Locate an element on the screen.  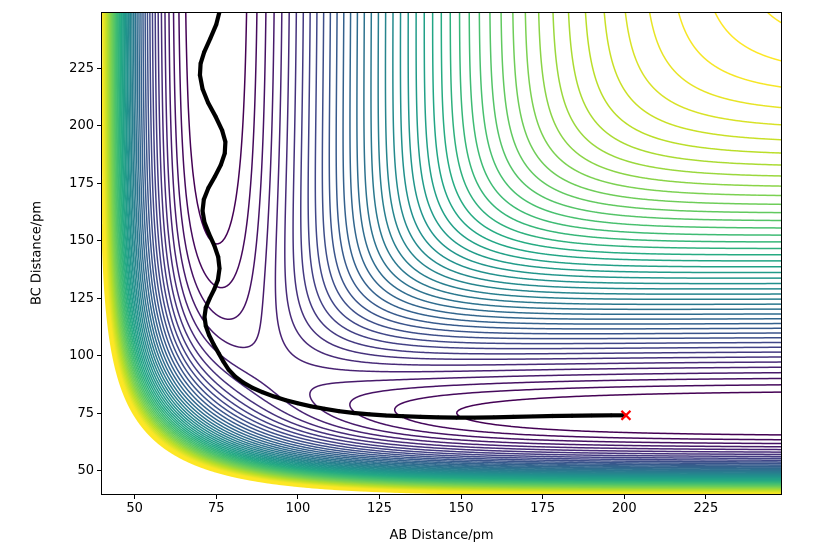
x-tick-label: 100 is located at coordinates (298, 508).